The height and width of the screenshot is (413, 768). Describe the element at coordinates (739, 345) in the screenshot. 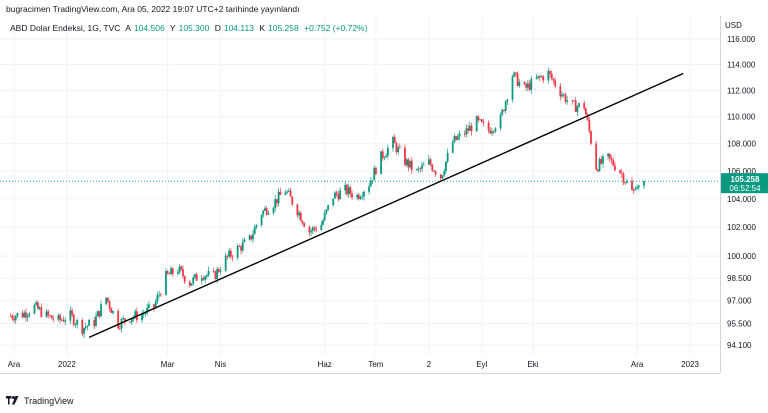

I see `y-tick-label: 94.100` at that location.